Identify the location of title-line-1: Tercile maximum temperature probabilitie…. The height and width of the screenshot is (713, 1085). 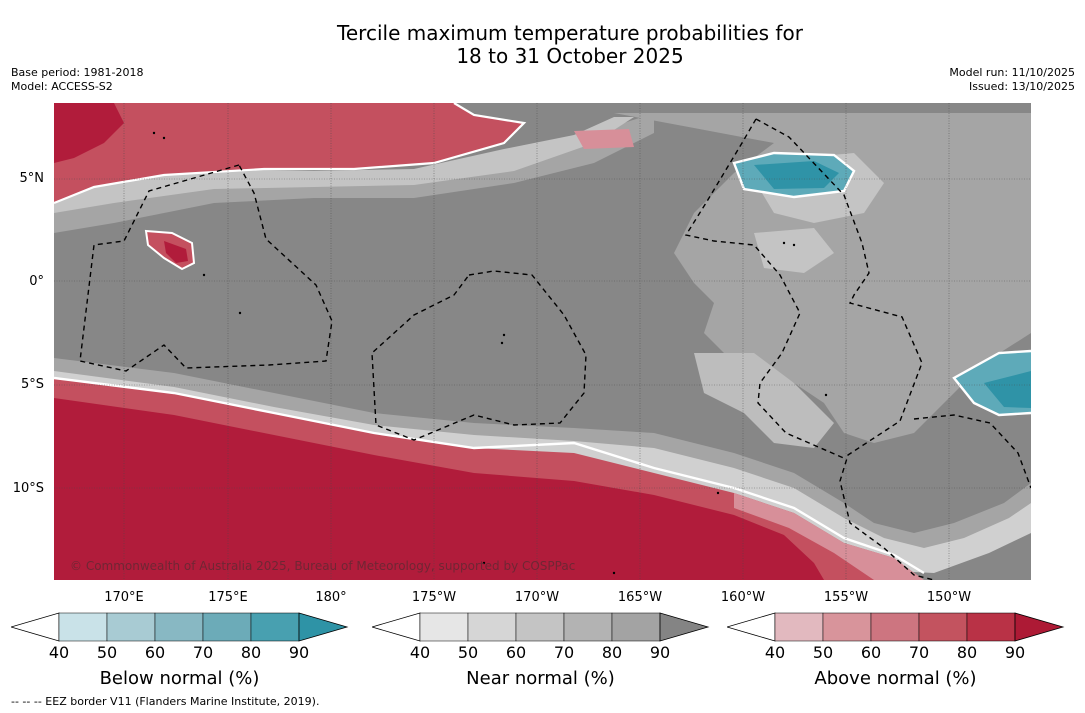
(570, 33).